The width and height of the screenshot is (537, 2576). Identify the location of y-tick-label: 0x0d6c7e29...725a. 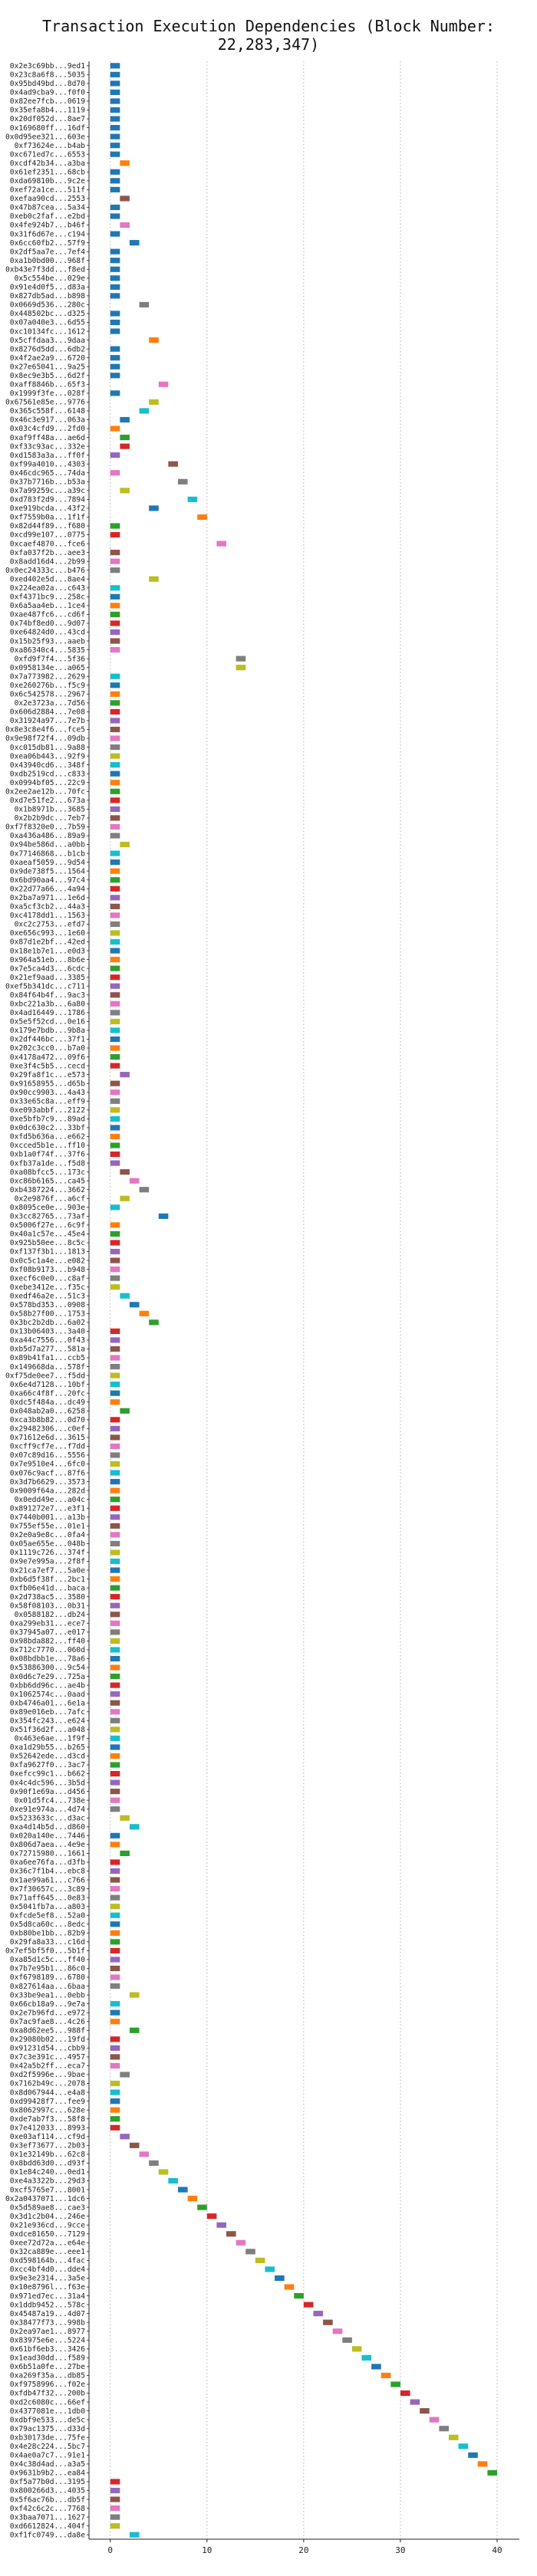
(47, 1677).